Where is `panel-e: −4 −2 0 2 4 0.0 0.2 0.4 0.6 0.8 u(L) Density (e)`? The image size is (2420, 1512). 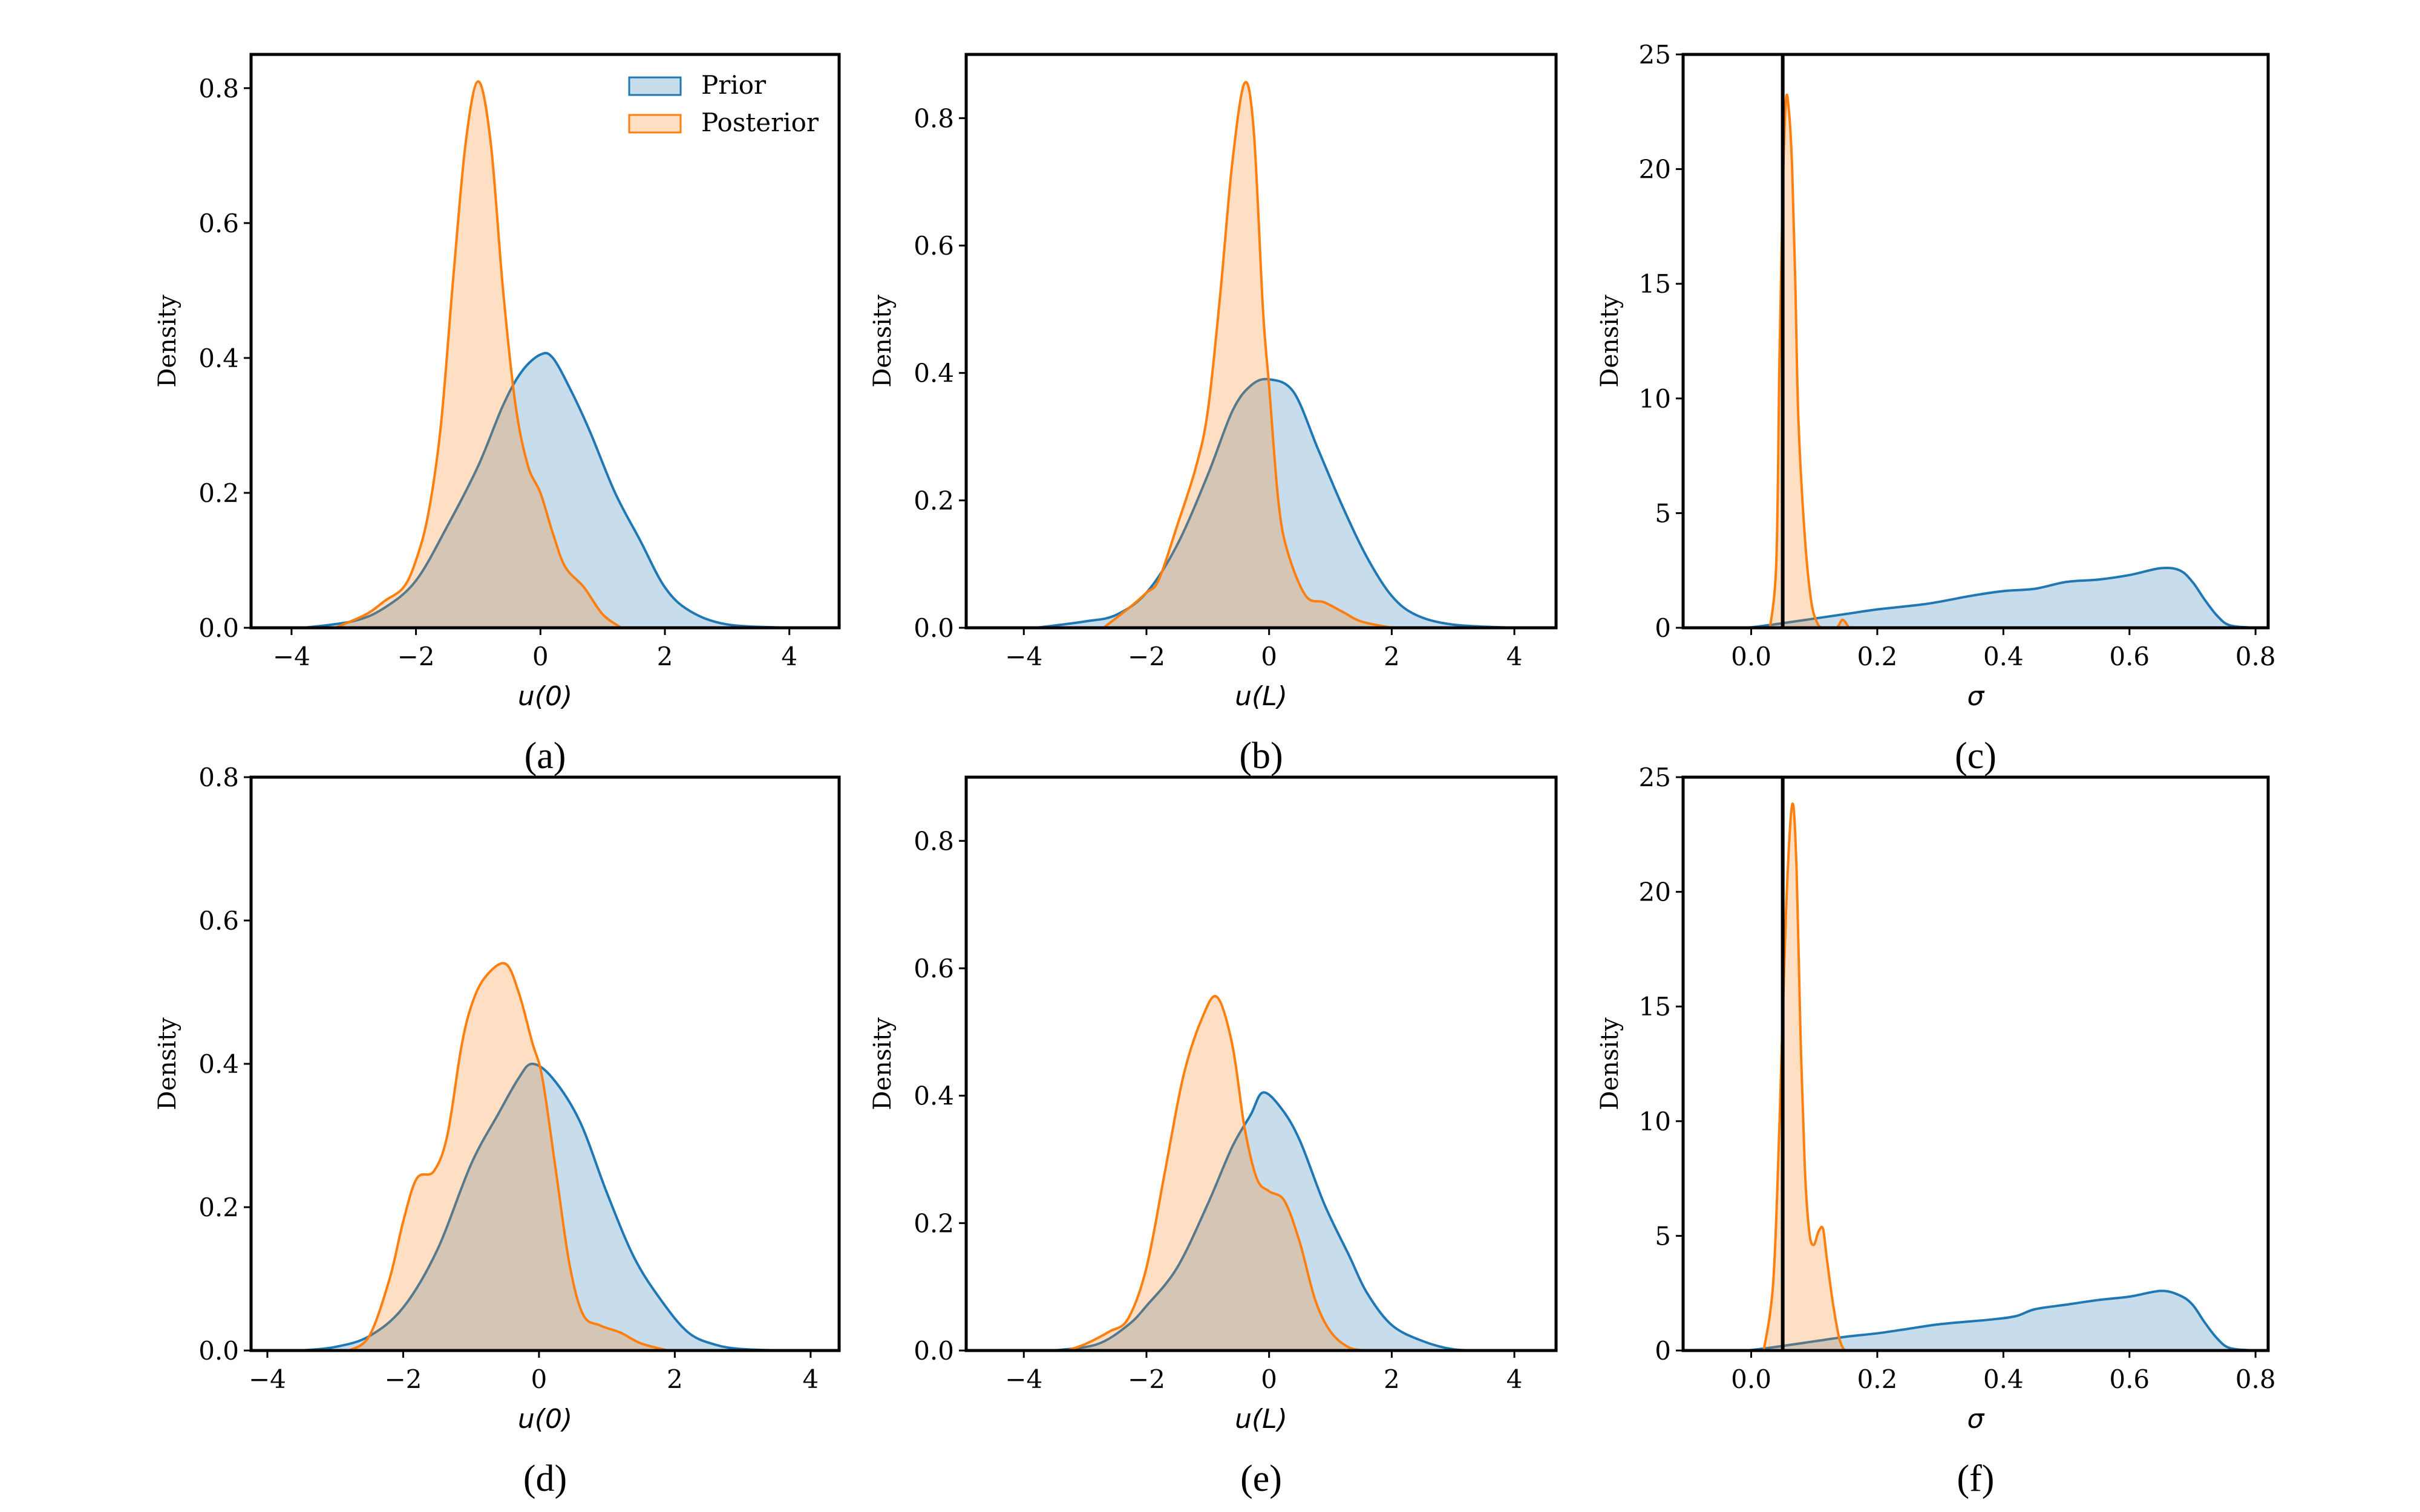 panel-e: −4 −2 0 2 4 0.0 0.2 0.4 0.6 0.8 u(L) Density (e) is located at coordinates (1213, 1137).